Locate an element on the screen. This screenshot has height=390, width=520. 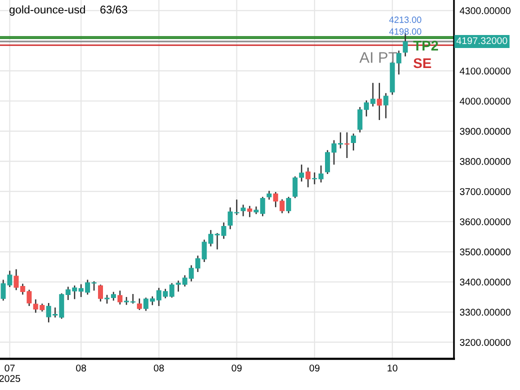
y-tick-label: 3300.00000 is located at coordinates (485, 312).